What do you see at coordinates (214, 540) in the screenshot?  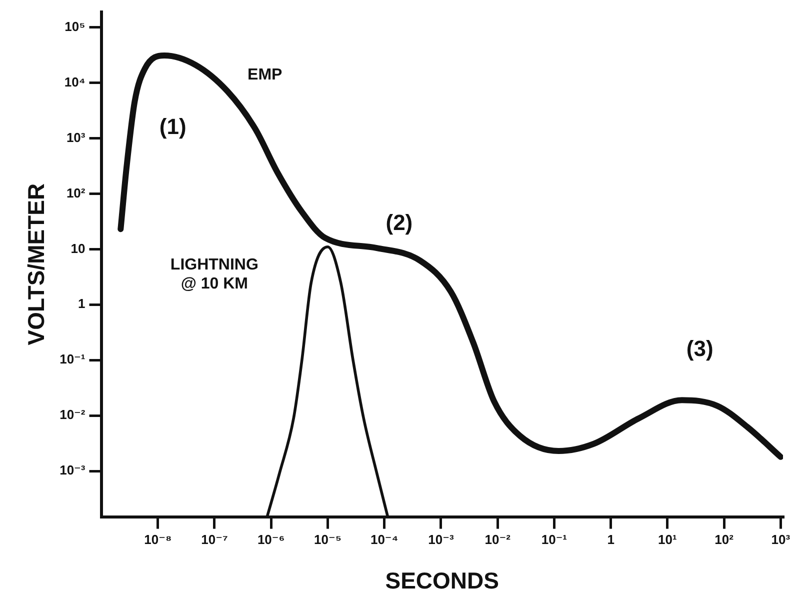 I see `x-tick-label: 10⁻⁷` at bounding box center [214, 540].